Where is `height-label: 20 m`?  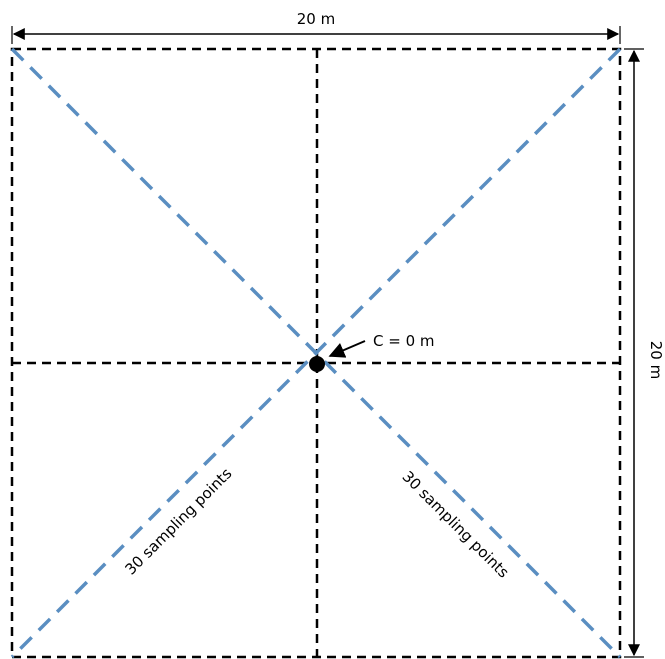
height-label: 20 m is located at coordinates (656, 360).